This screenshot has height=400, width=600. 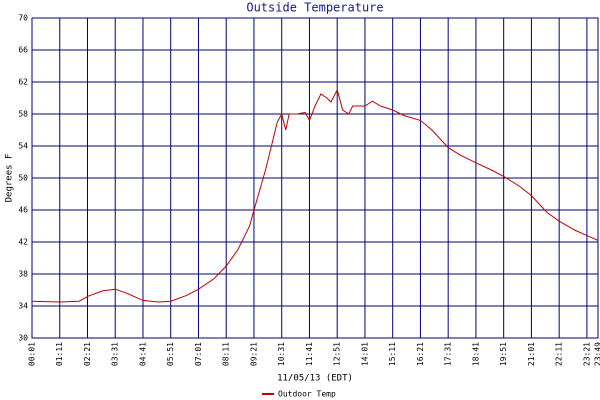 I want to click on x-tick-label: 14:01, so click(x=364, y=354).